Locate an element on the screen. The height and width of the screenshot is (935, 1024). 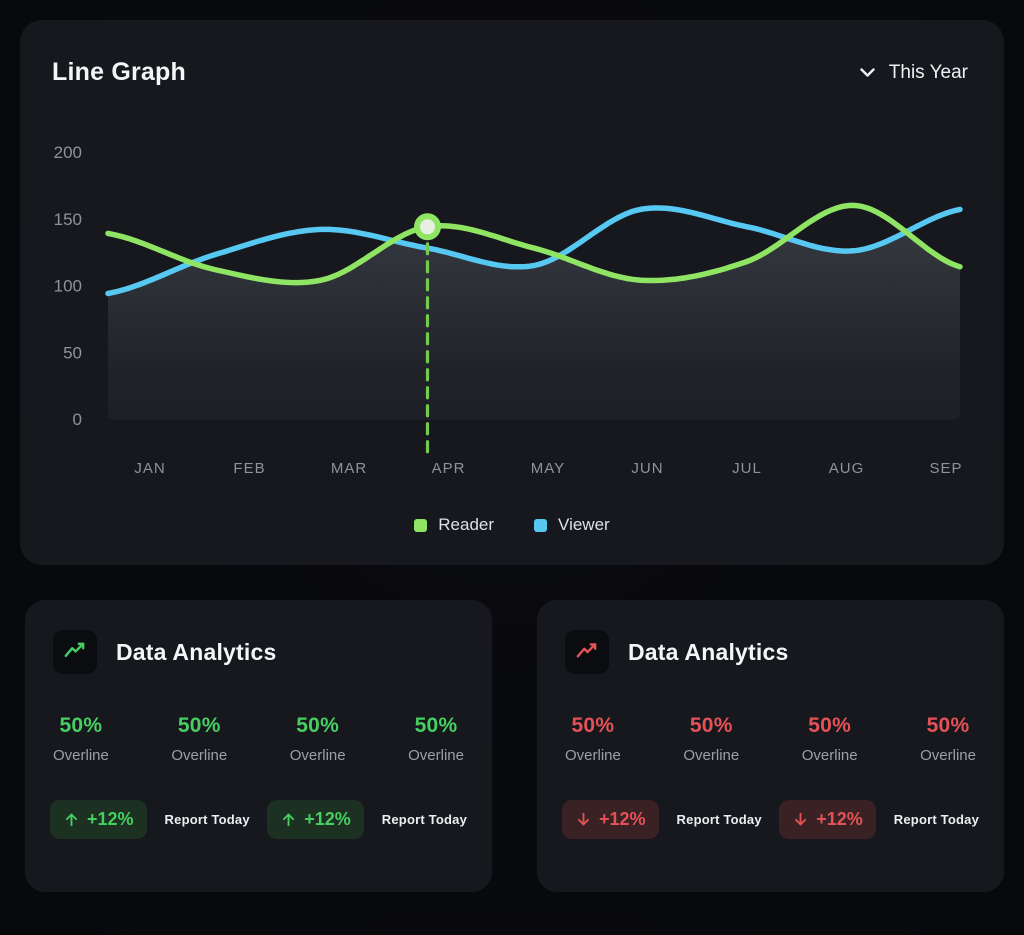
x-axis-tick: APR is located at coordinates (449, 468).